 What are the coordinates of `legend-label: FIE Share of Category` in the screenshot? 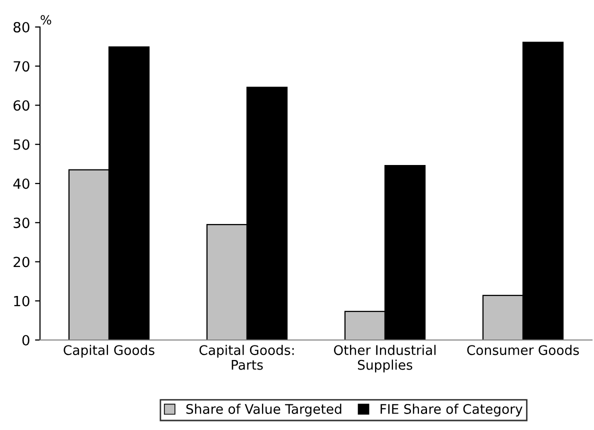 It's located at (451, 410).